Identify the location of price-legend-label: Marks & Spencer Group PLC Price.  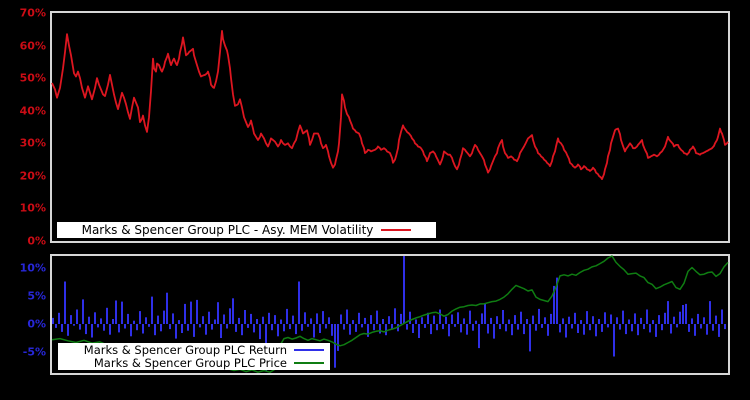
(190, 363).